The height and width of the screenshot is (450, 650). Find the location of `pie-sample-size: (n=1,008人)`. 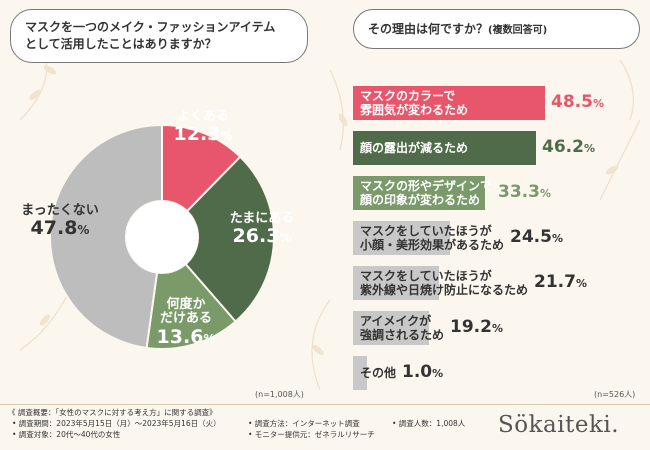

pie-sample-size: (n=1,008人) is located at coordinates (279, 394).